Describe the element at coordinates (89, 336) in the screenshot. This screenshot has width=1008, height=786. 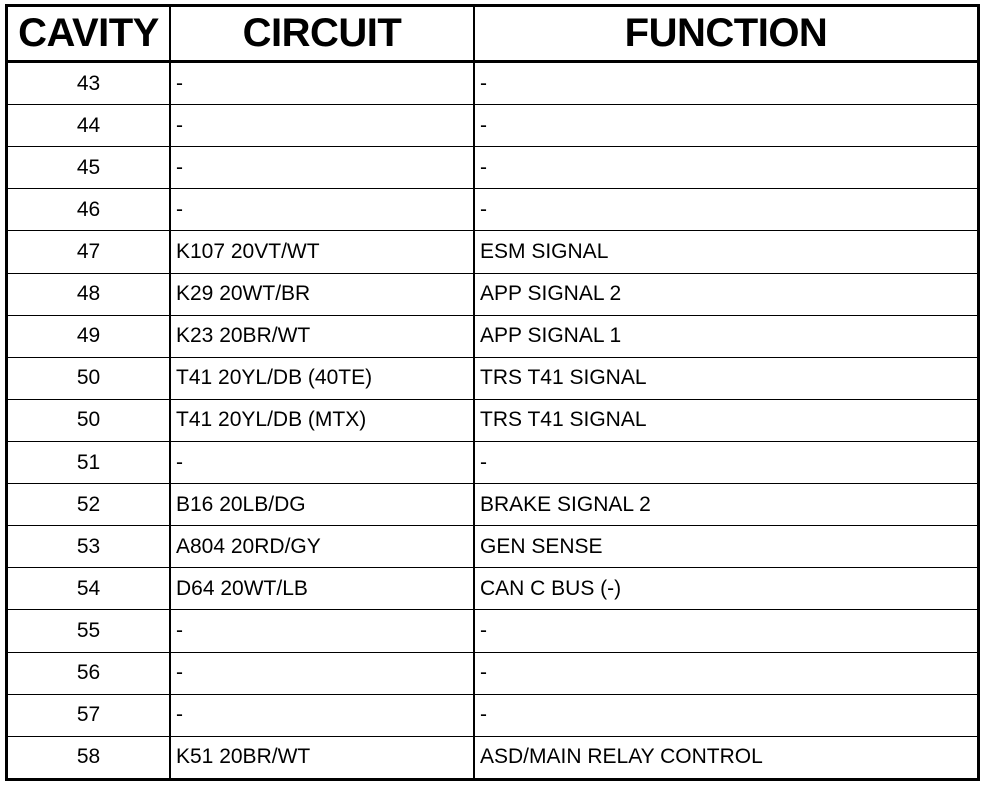
I see `cavity-cell: 49` at that location.